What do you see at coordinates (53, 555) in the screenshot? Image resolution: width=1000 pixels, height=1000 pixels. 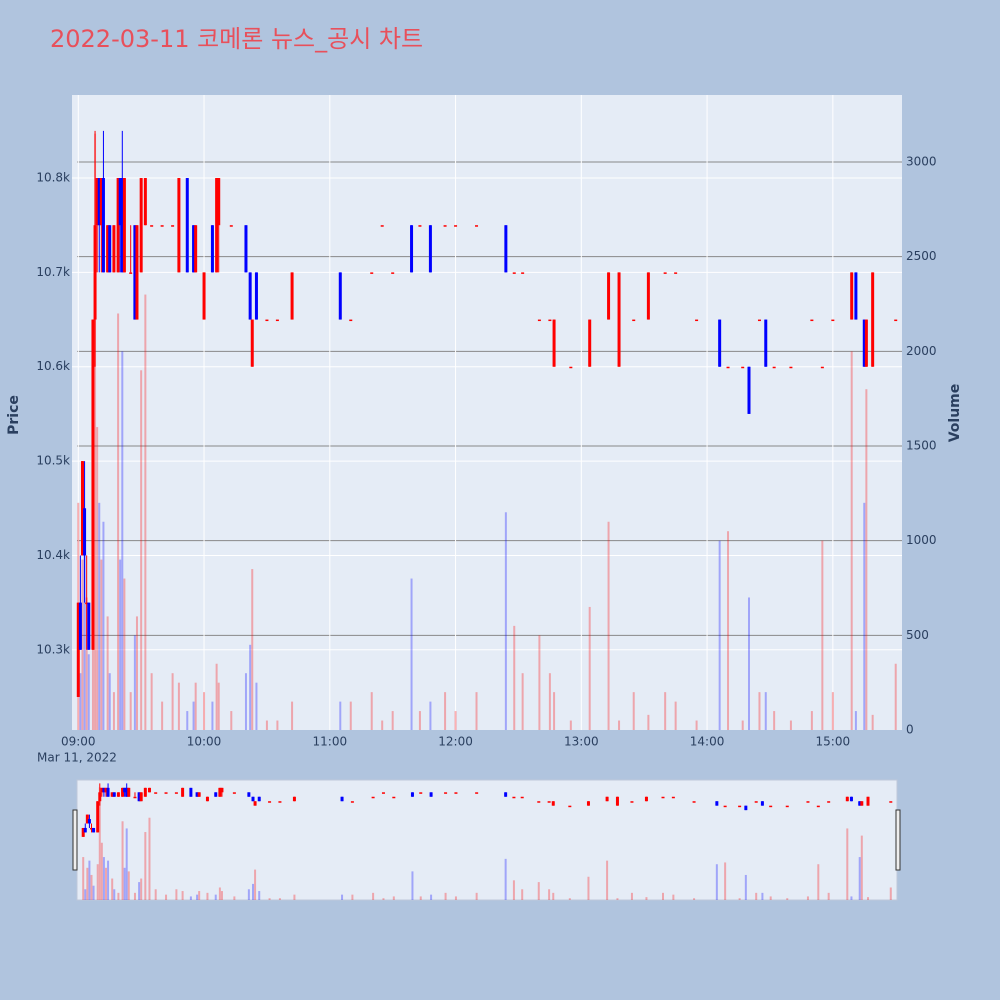 I see `y-tick-label: 10.4k` at bounding box center [53, 555].